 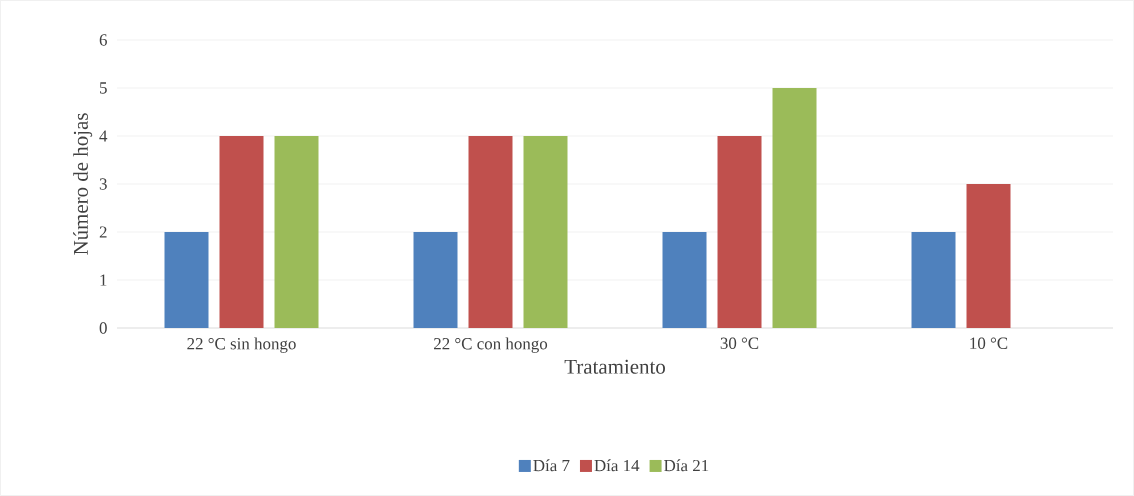 I want to click on y-tick-label: 0, so click(x=103, y=328).